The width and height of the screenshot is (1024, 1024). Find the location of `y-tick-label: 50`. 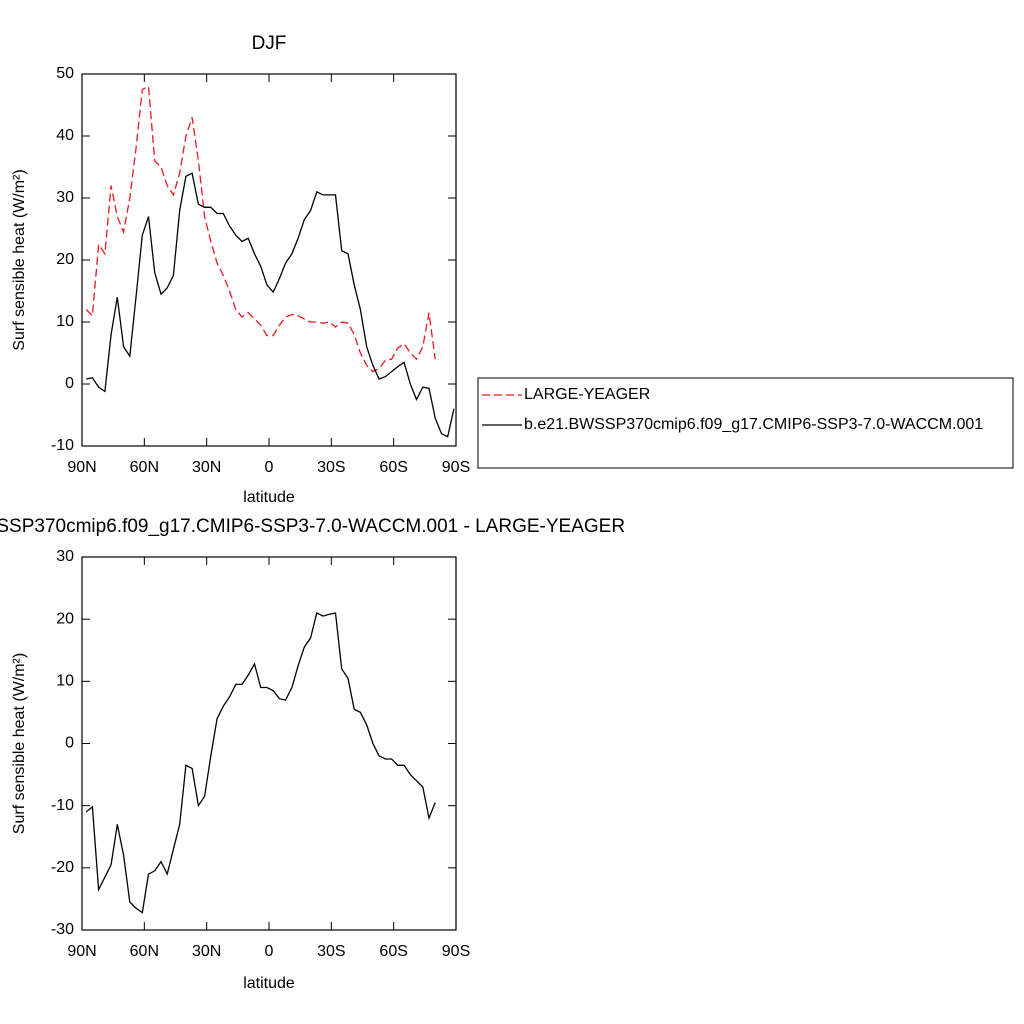

y-tick-label: 50 is located at coordinates (65, 73).